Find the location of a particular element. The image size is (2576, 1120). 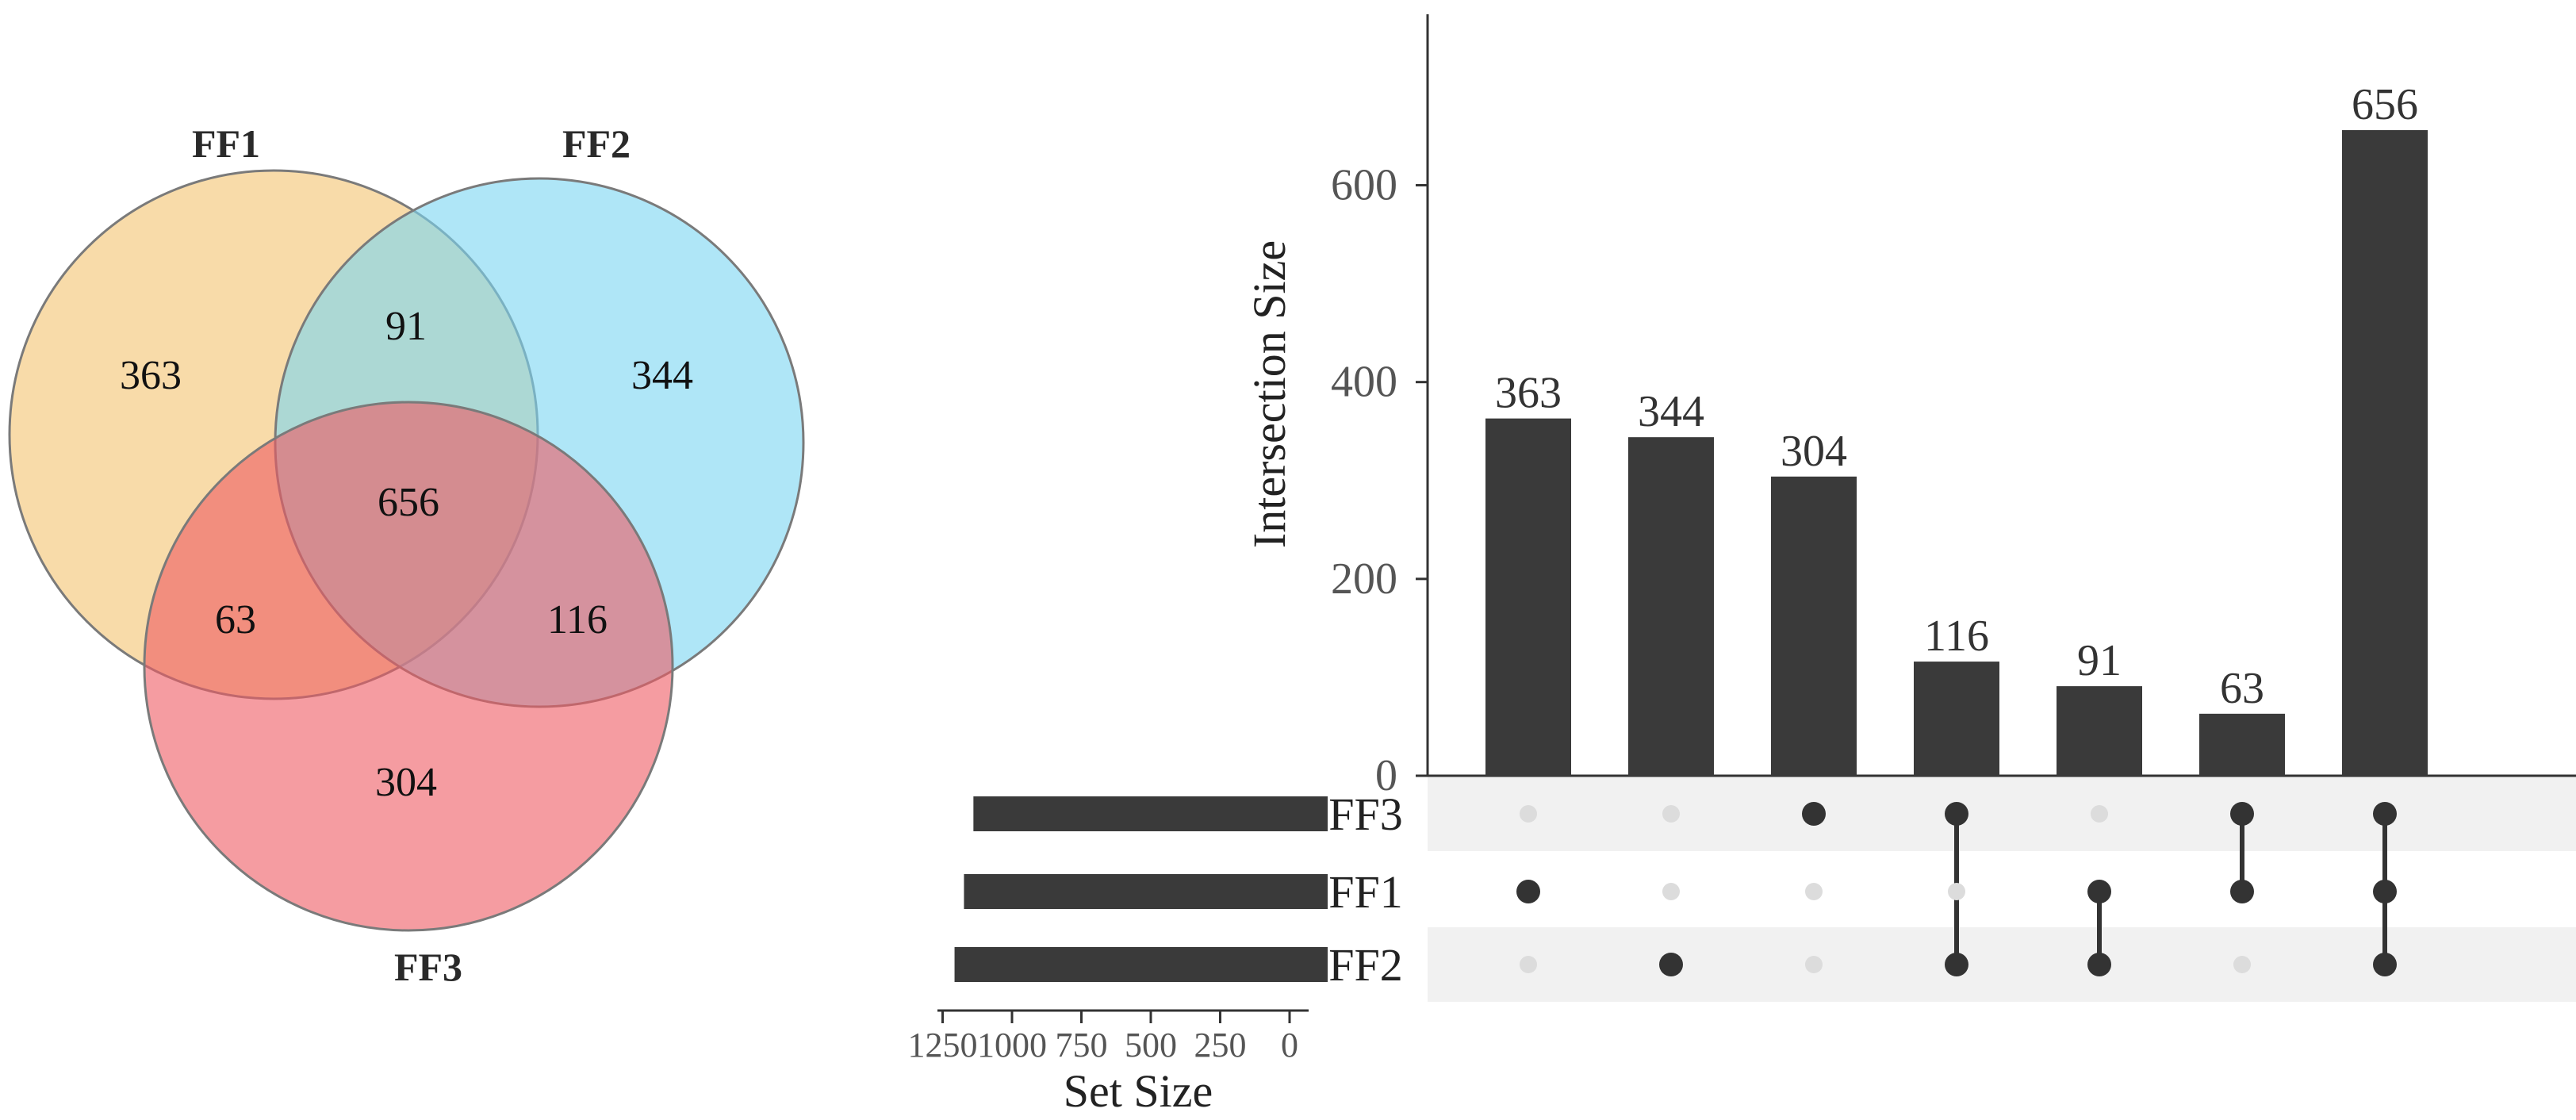

set-size-tick-label: 1250 is located at coordinates (943, 1045).